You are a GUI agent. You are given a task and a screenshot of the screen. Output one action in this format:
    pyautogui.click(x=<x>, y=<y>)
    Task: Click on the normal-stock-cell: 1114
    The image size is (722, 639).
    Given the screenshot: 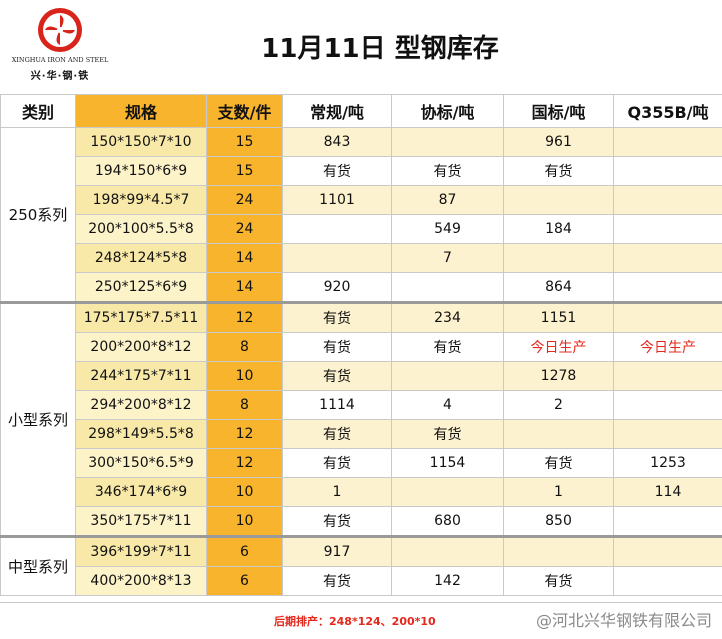 What is the action you would take?
    pyautogui.click(x=337, y=405)
    